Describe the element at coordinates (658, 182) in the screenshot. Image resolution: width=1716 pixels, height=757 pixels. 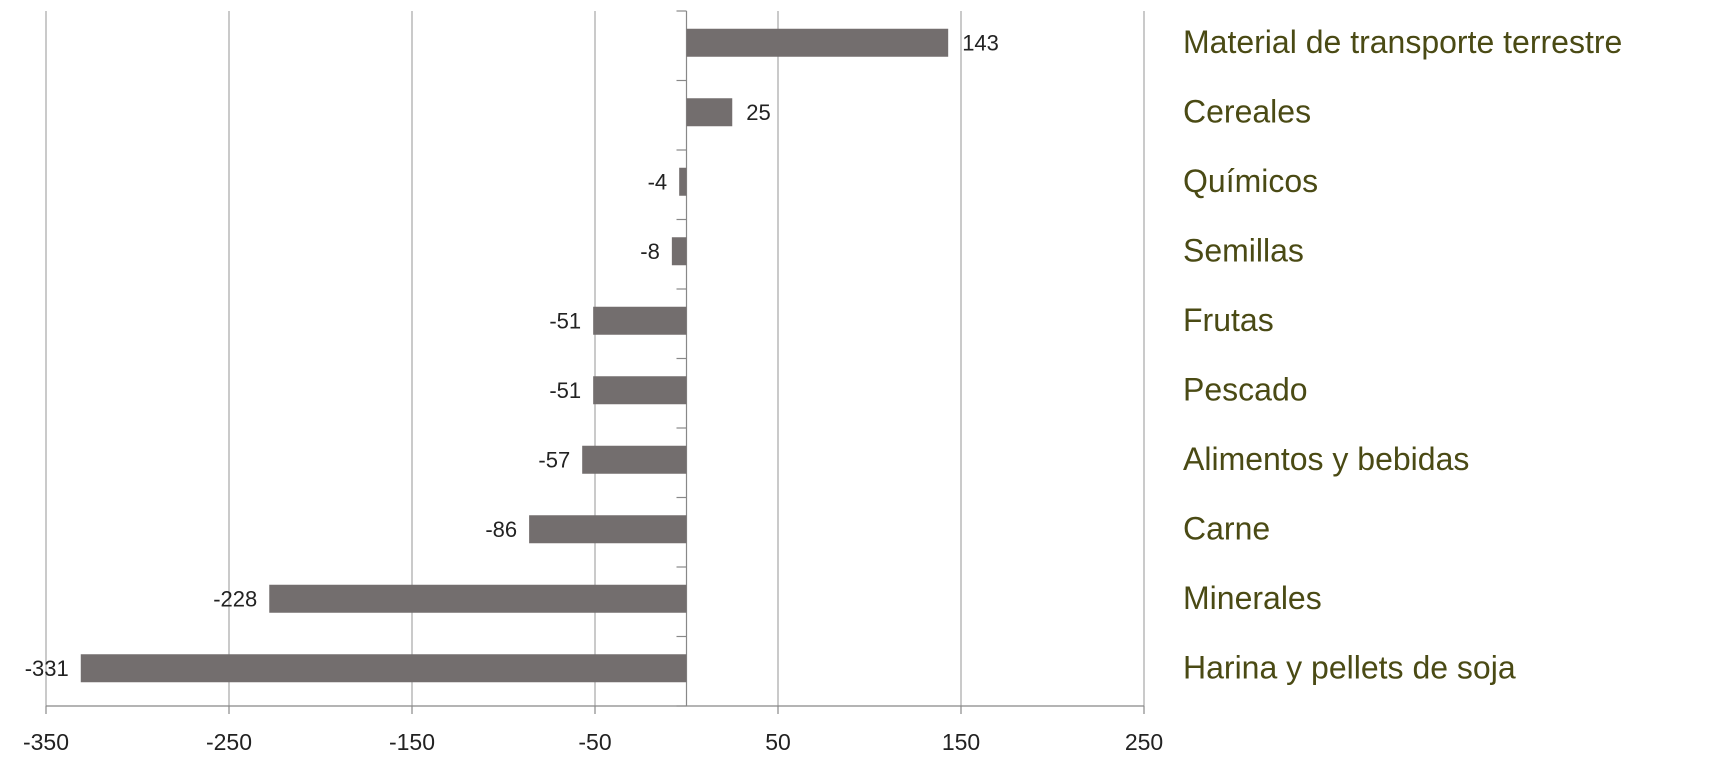
I see `data-label: -4` at that location.